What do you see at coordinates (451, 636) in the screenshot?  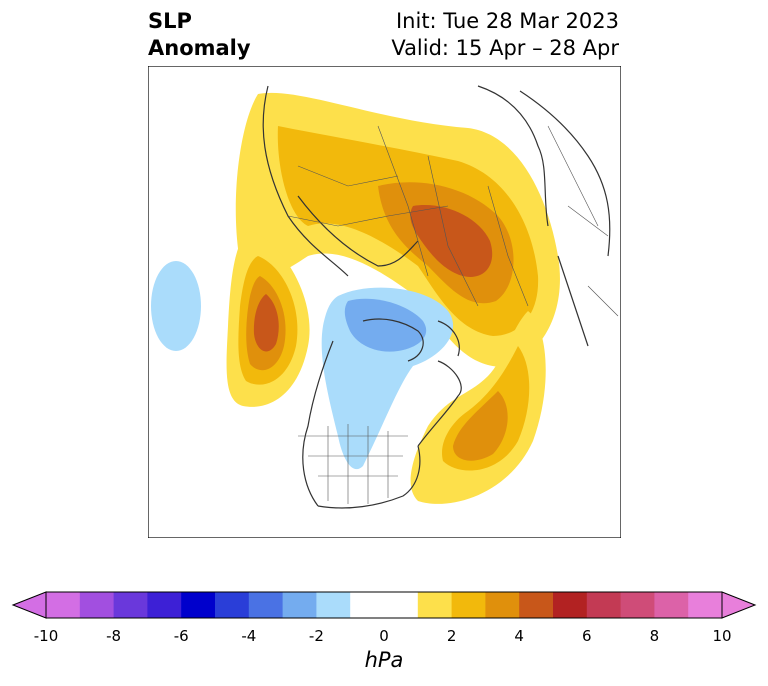 I see `colorbar-tick-label: 2` at bounding box center [451, 636].